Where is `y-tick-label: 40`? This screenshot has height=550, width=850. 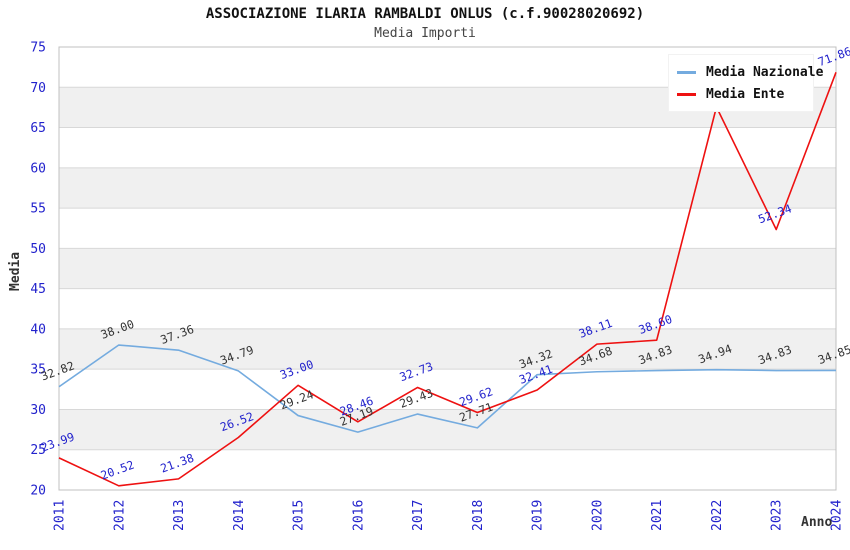
y-tick-label: 40 is located at coordinates (38, 329).